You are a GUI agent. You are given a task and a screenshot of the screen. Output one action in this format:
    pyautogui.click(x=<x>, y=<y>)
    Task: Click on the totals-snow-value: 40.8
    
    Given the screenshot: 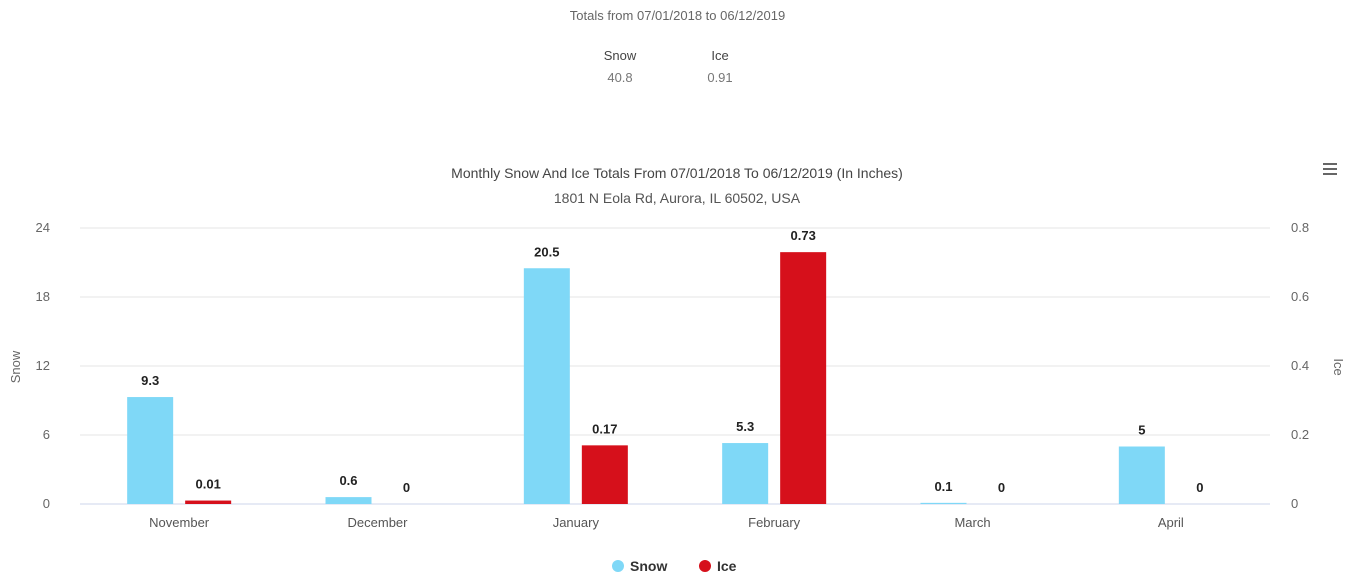 What is the action you would take?
    pyautogui.click(x=620, y=77)
    